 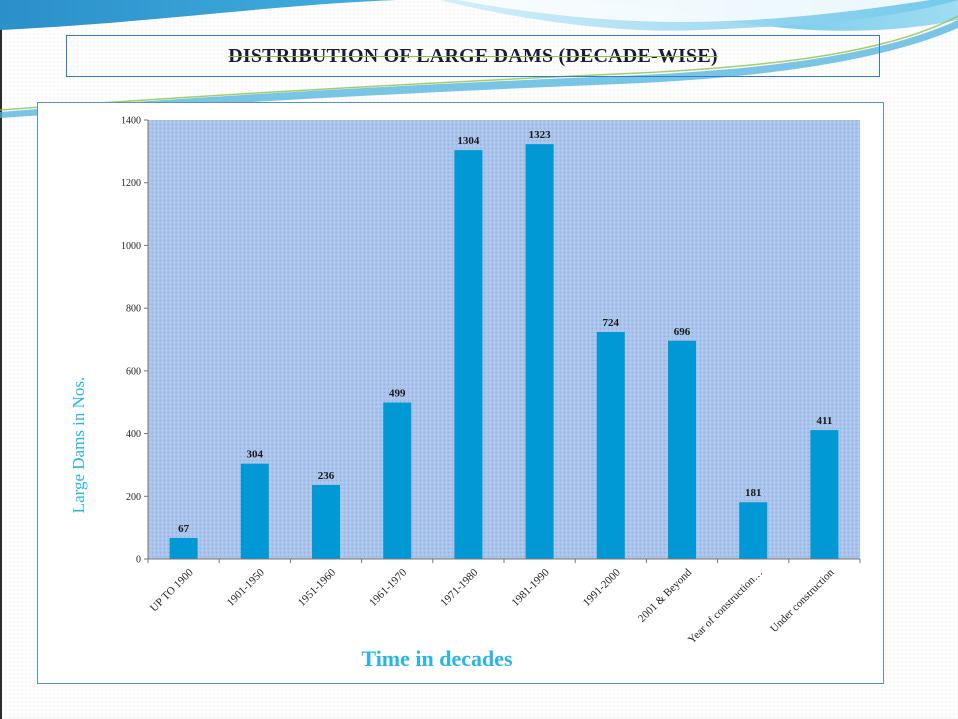 I want to click on y-tick-label: 400, so click(x=133, y=434).